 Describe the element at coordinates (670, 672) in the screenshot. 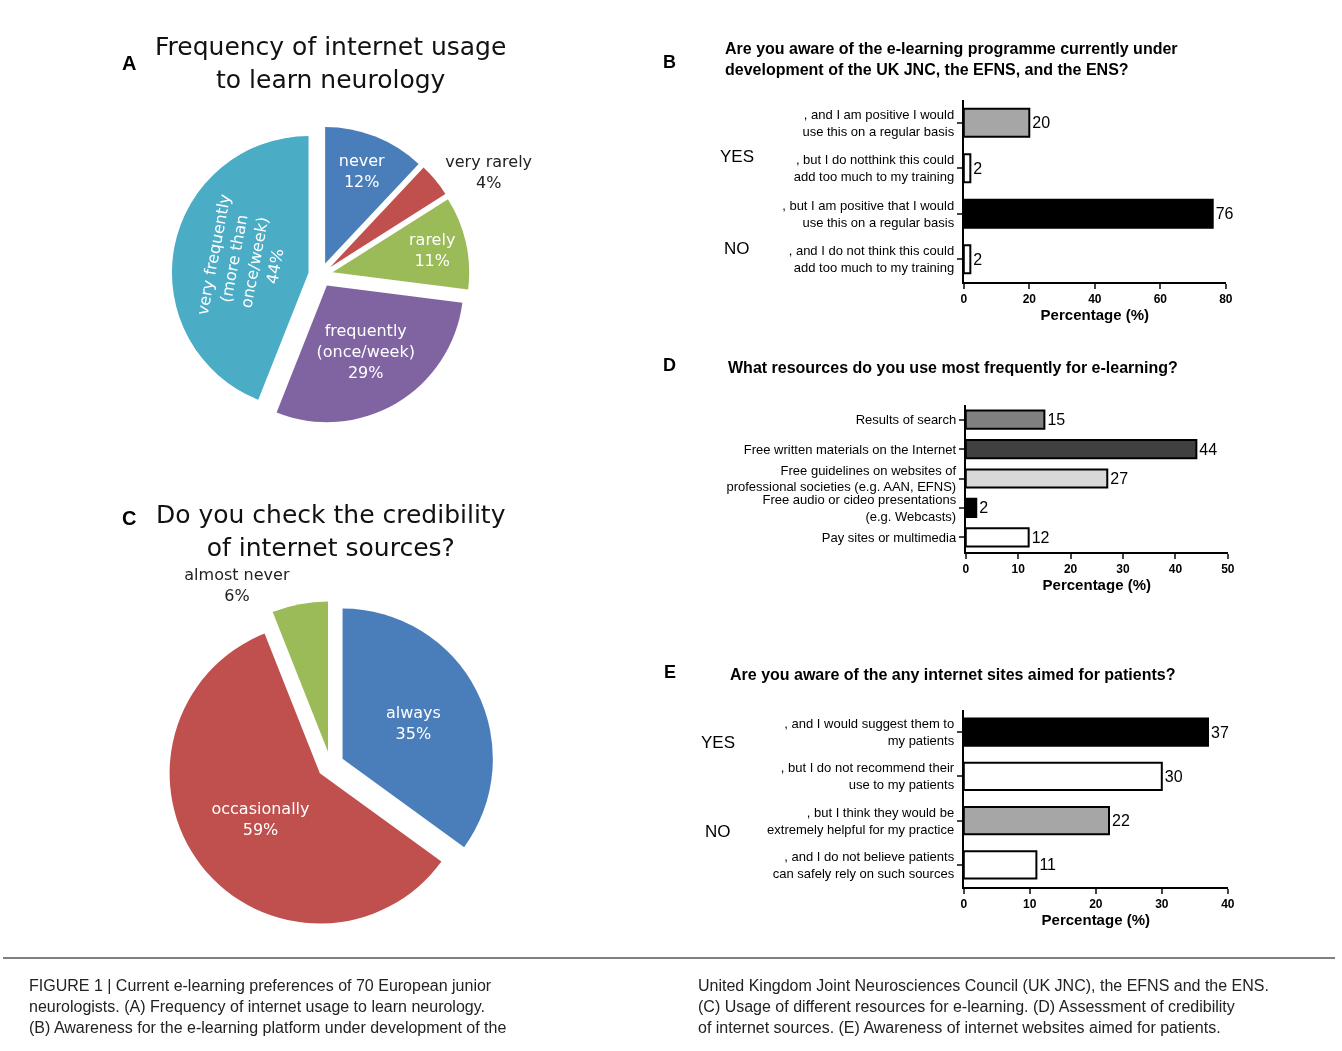

I see `text: E` at that location.